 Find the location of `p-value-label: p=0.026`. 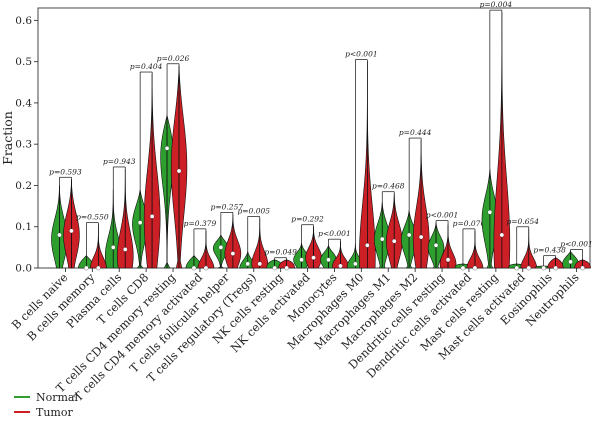

p-value-label: p=0.026 is located at coordinates (173, 58).